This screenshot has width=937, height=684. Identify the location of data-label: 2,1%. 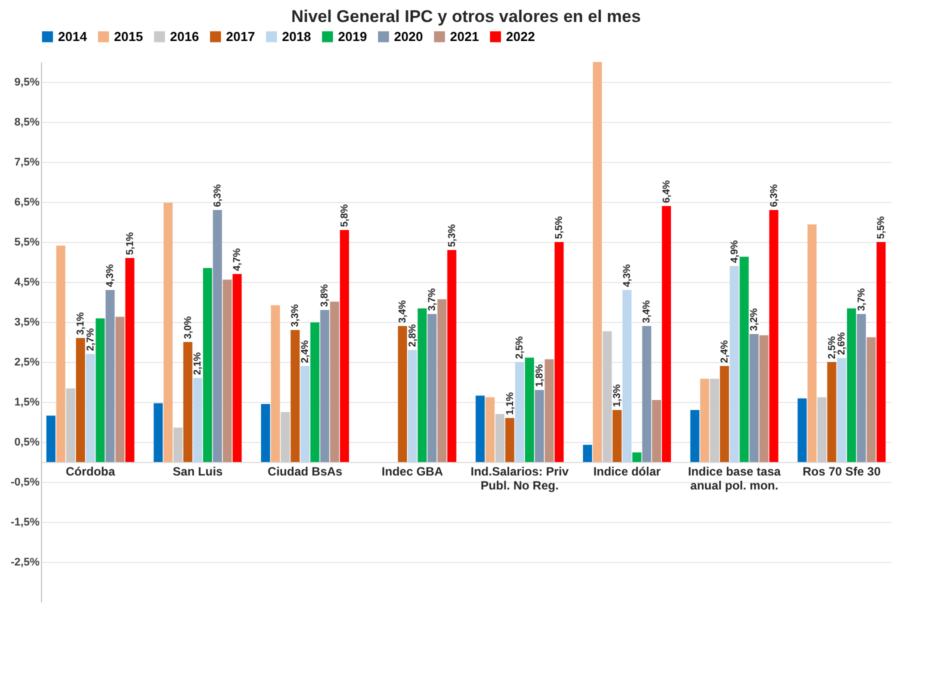
(198, 363).